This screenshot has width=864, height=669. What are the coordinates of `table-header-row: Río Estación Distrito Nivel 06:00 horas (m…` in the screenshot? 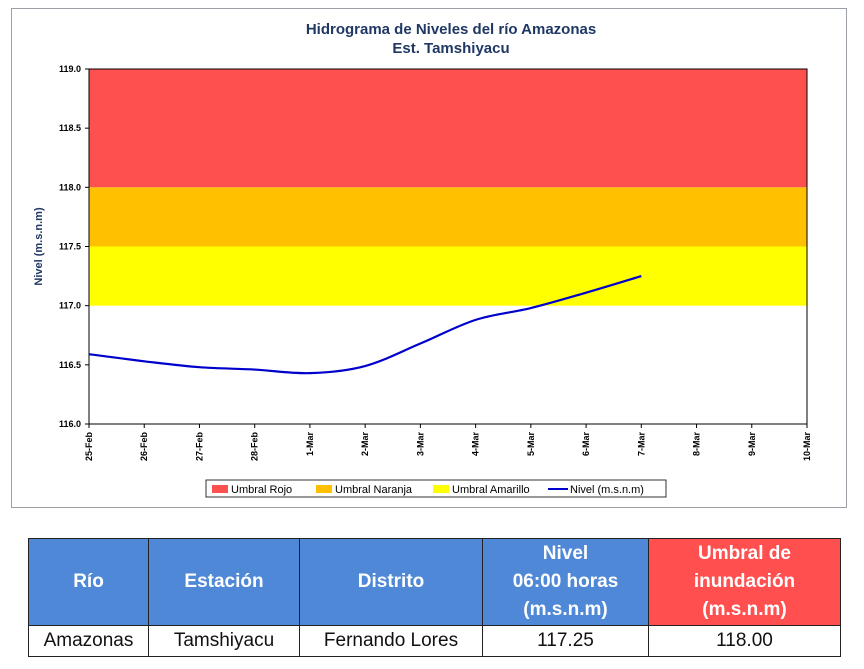 It's located at (434, 582).